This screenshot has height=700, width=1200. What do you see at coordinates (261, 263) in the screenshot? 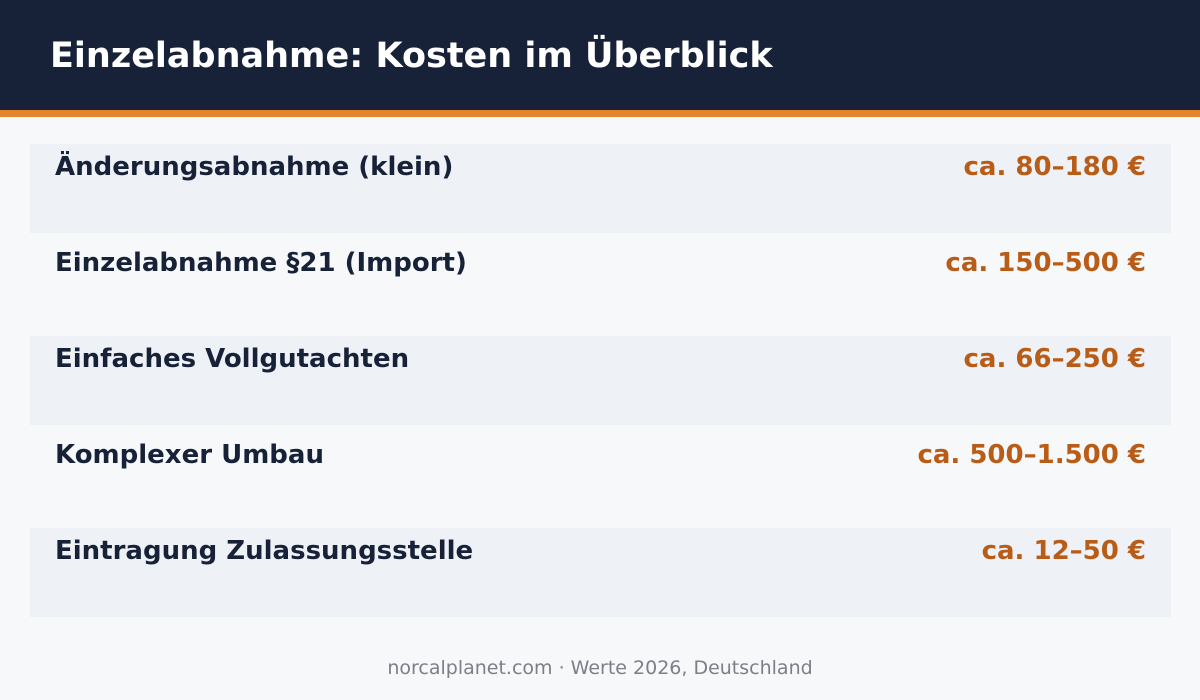
I see `item-label: Einzelabnahme §21 (Import)` at bounding box center [261, 263].